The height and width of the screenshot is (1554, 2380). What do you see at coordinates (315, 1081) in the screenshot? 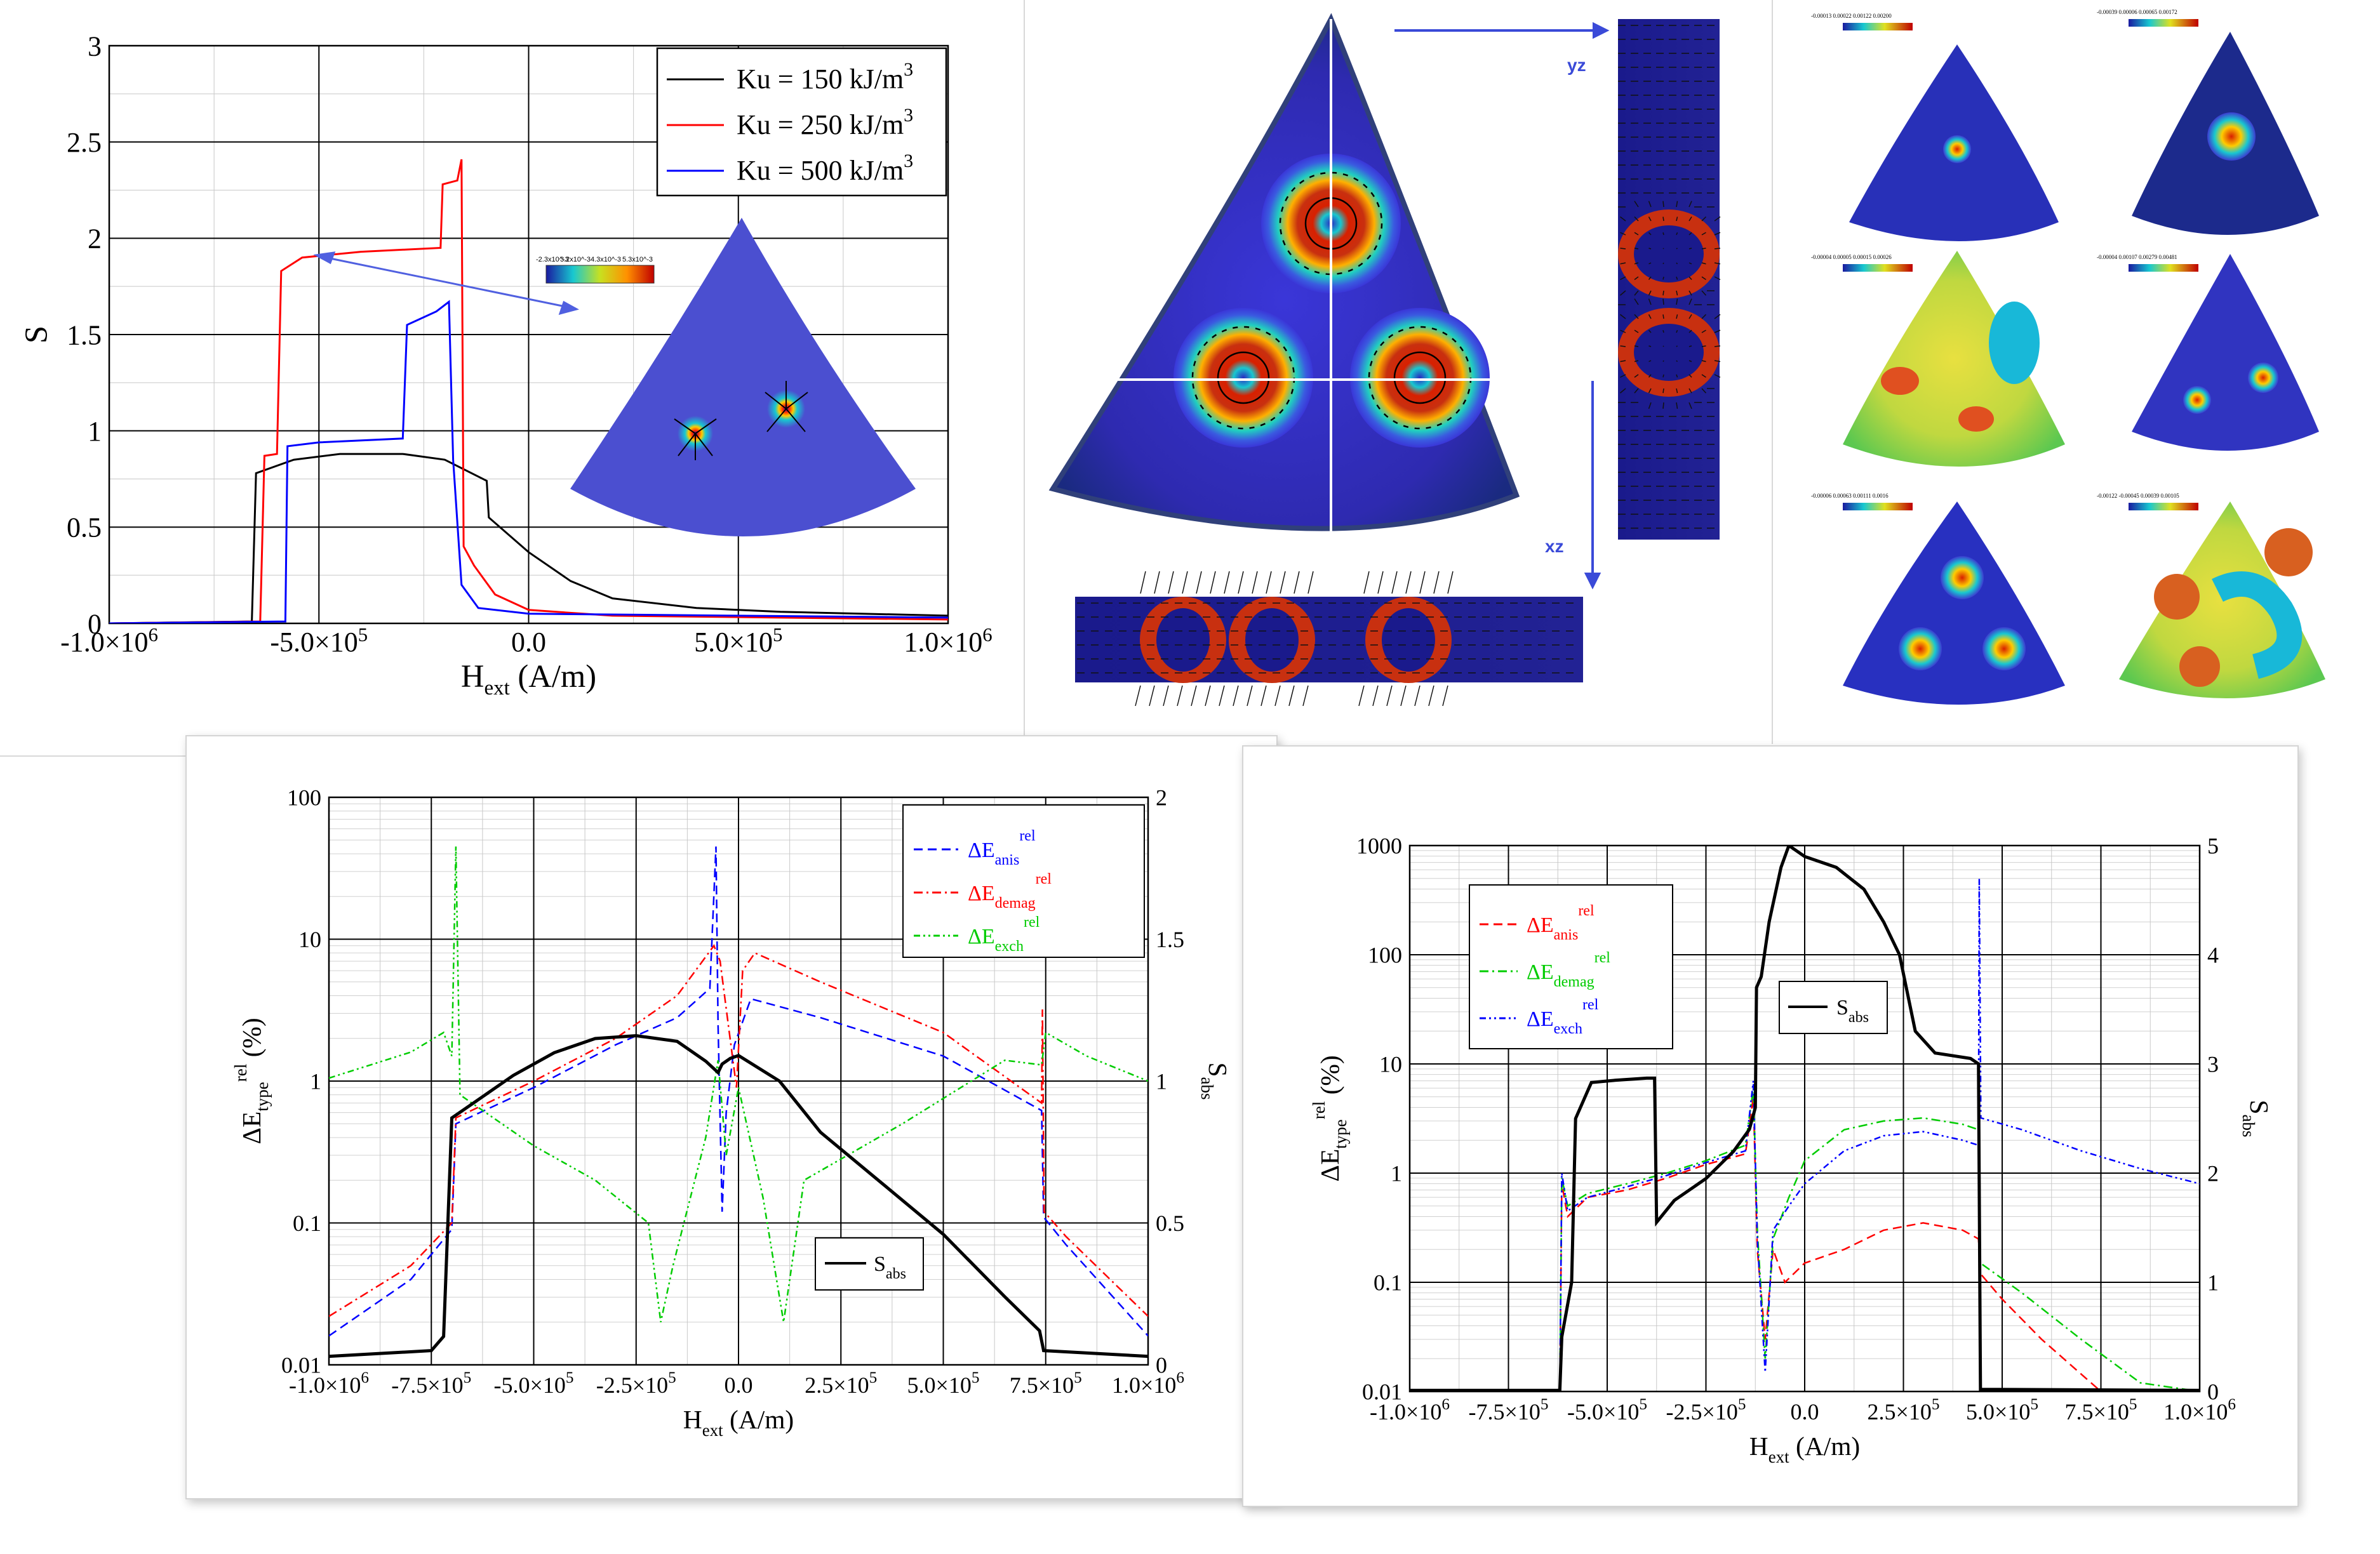
I see `y-tick-label: 1` at bounding box center [315, 1081].